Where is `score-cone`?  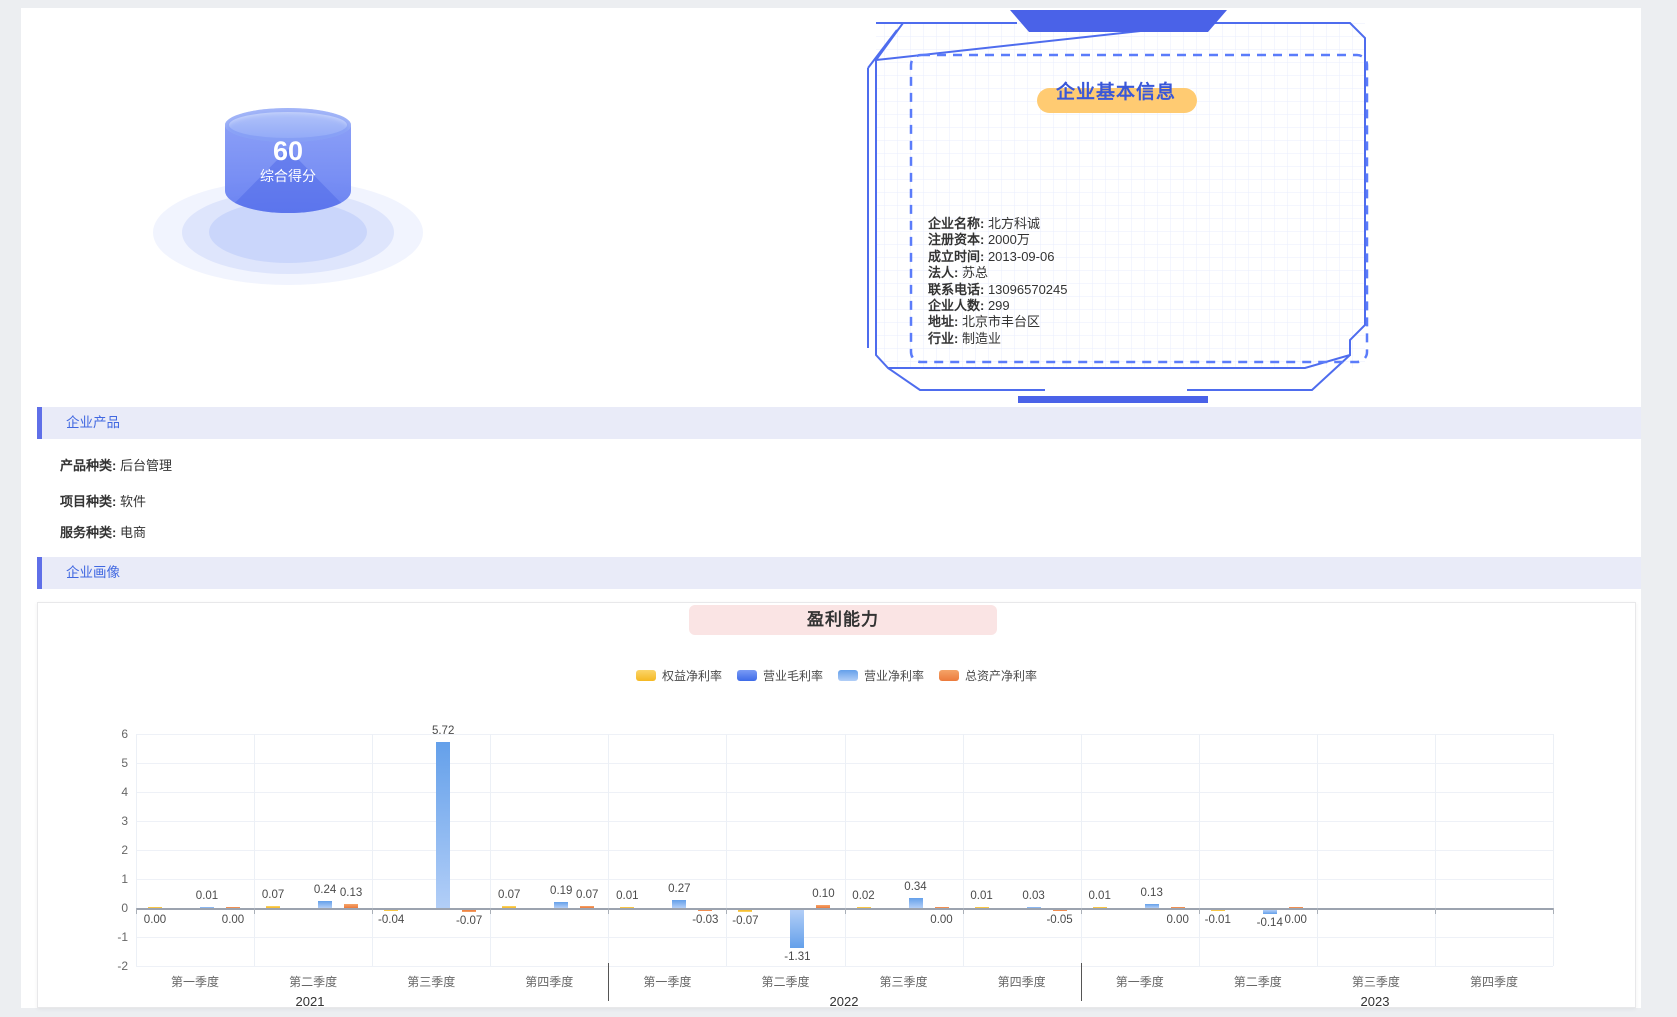
score-cone is located at coordinates (288, 181).